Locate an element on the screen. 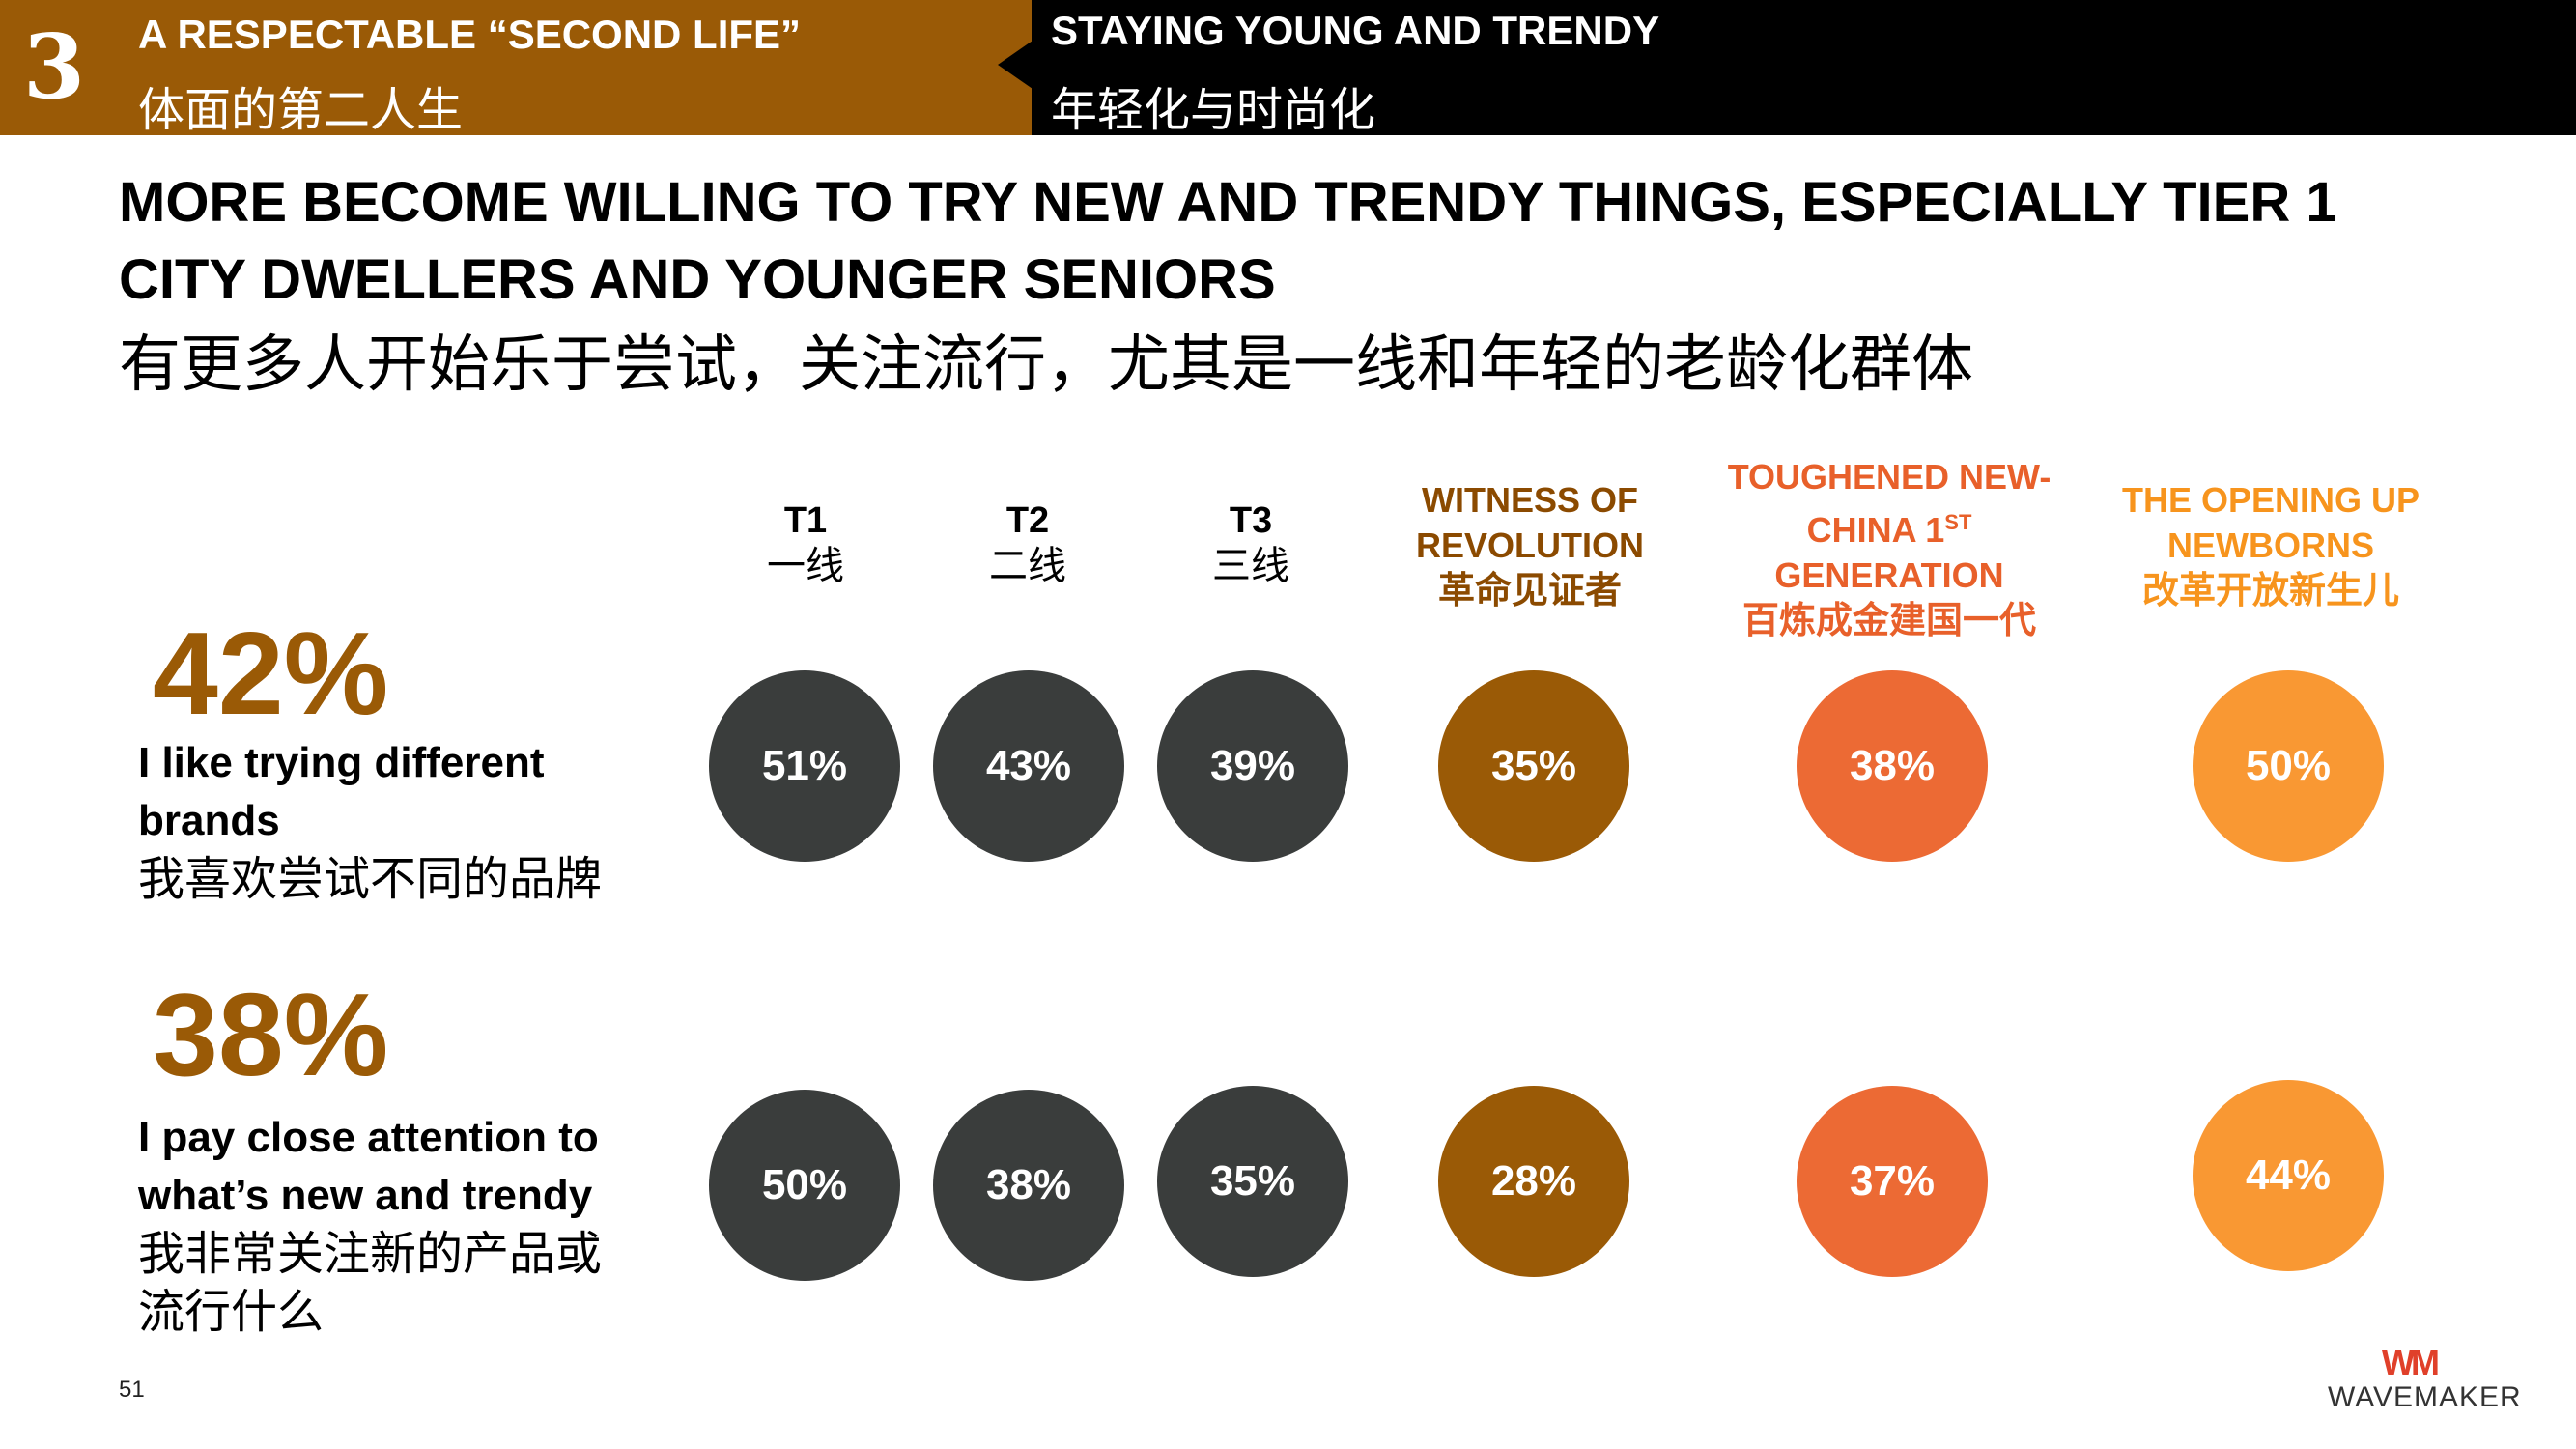  slide-title-cn: 有更多人开始乐于尝试，关注流行，尤其是一线和年轻的老龄化群体 is located at coordinates (1046, 365).